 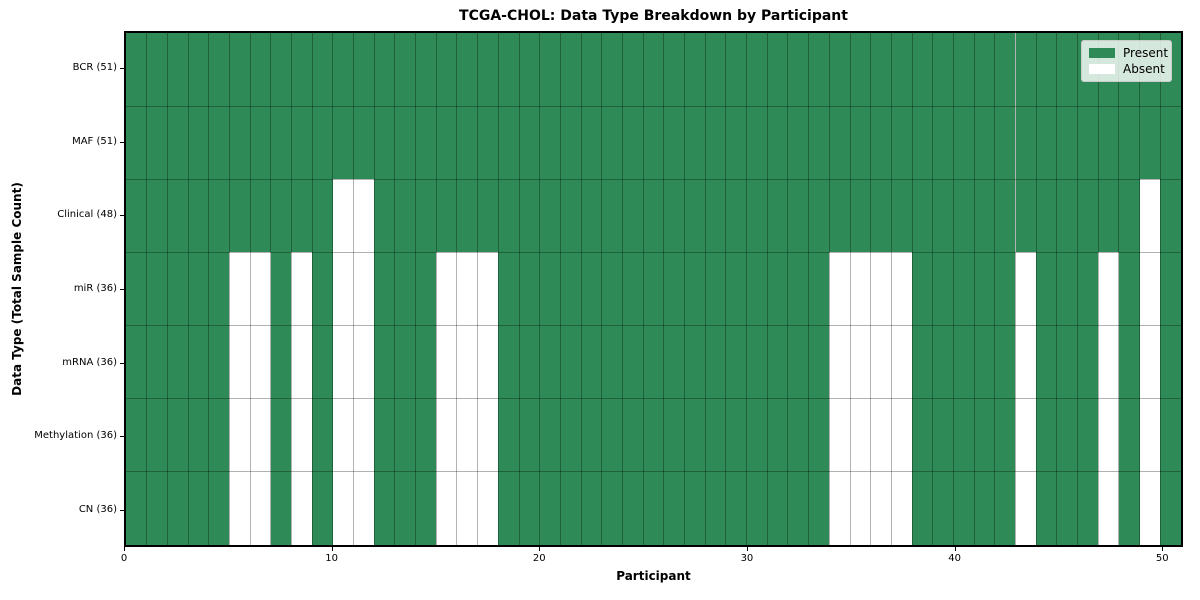 What do you see at coordinates (1102, 69) in the screenshot?
I see `absent-swatch` at bounding box center [1102, 69].